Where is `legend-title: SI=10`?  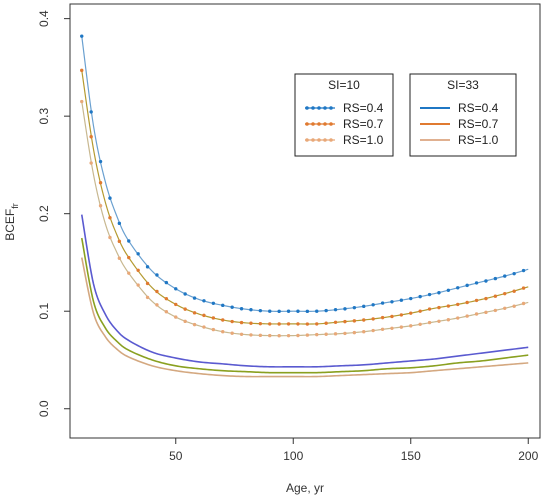 legend-title: SI=10 is located at coordinates (344, 85).